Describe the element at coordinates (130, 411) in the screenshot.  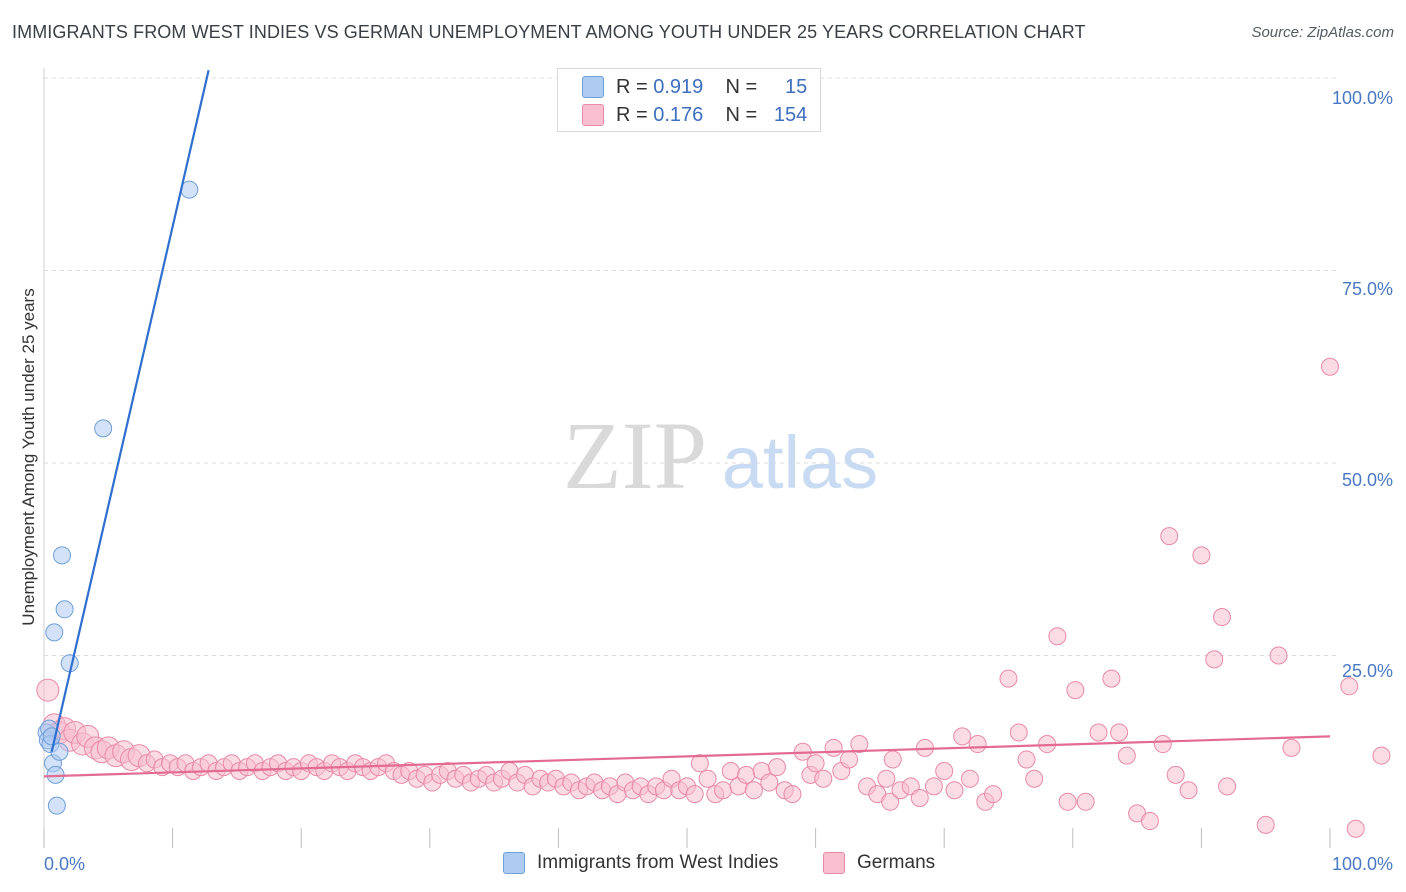
I see `trend-line-west-indies` at that location.